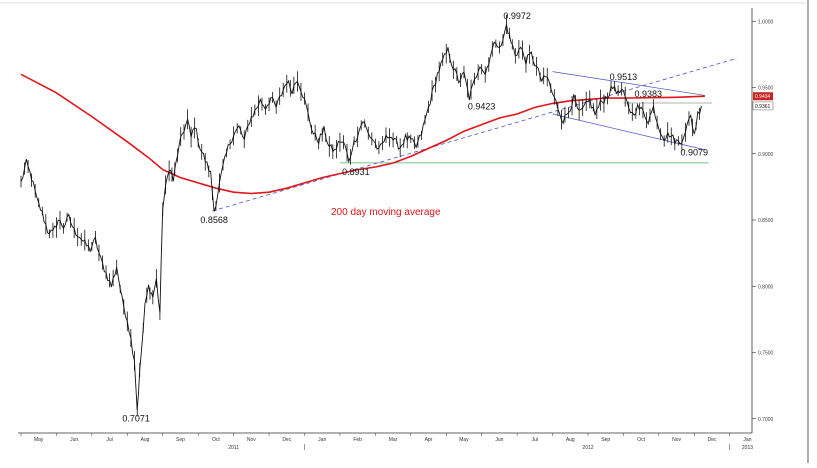  Describe the element at coordinates (482, 107) in the screenshot. I see `price-annotation: 0.9423` at that location.